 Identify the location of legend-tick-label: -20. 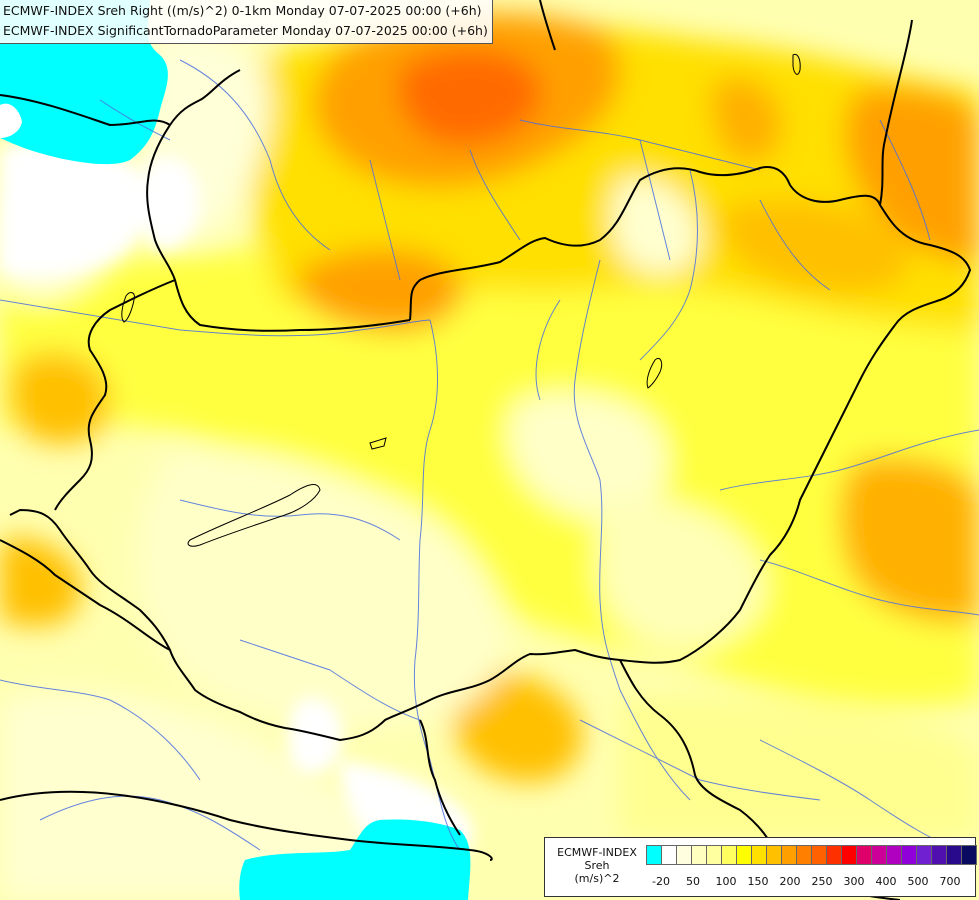
(661, 881).